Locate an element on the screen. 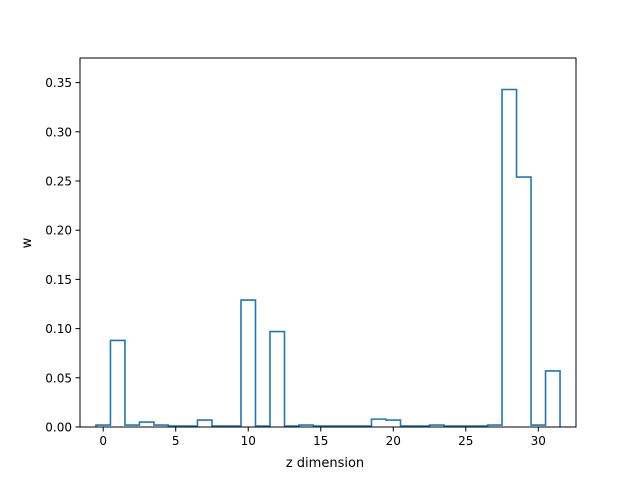  y-tick-label: 0.15 is located at coordinates (58, 280).